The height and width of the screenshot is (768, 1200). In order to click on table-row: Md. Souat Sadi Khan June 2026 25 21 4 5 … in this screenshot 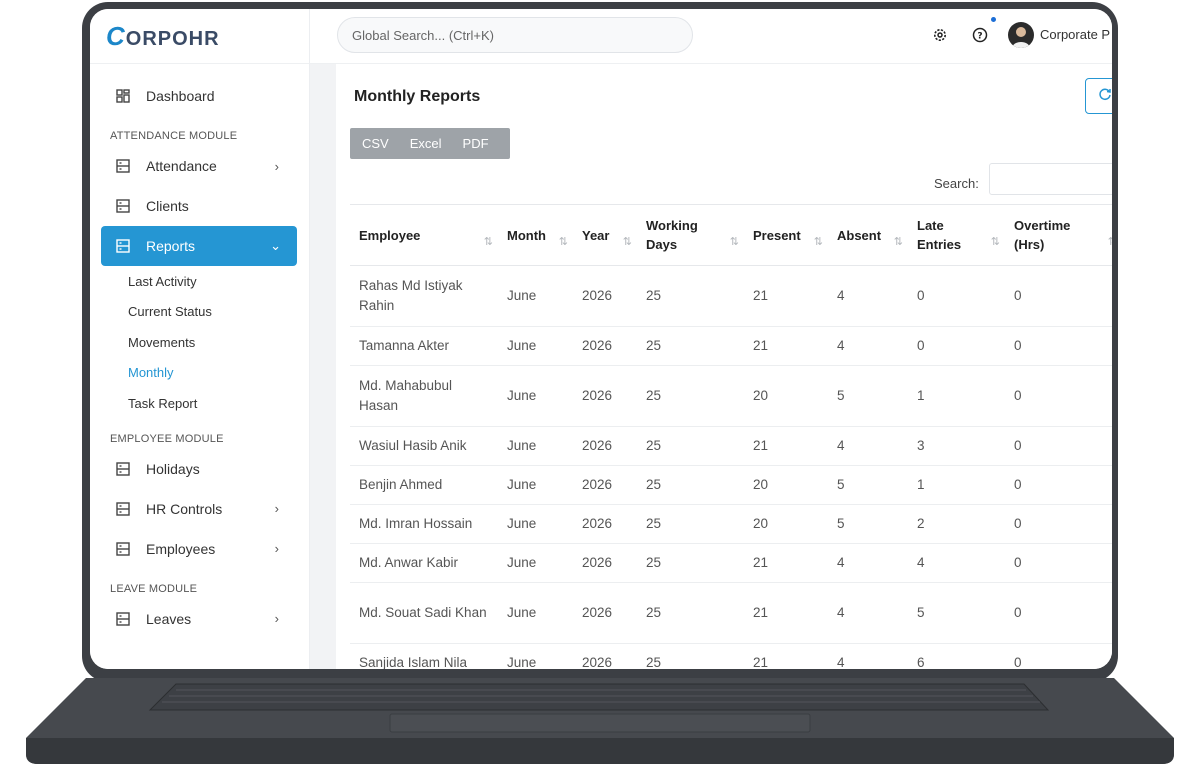, I will do `click(731, 613)`.